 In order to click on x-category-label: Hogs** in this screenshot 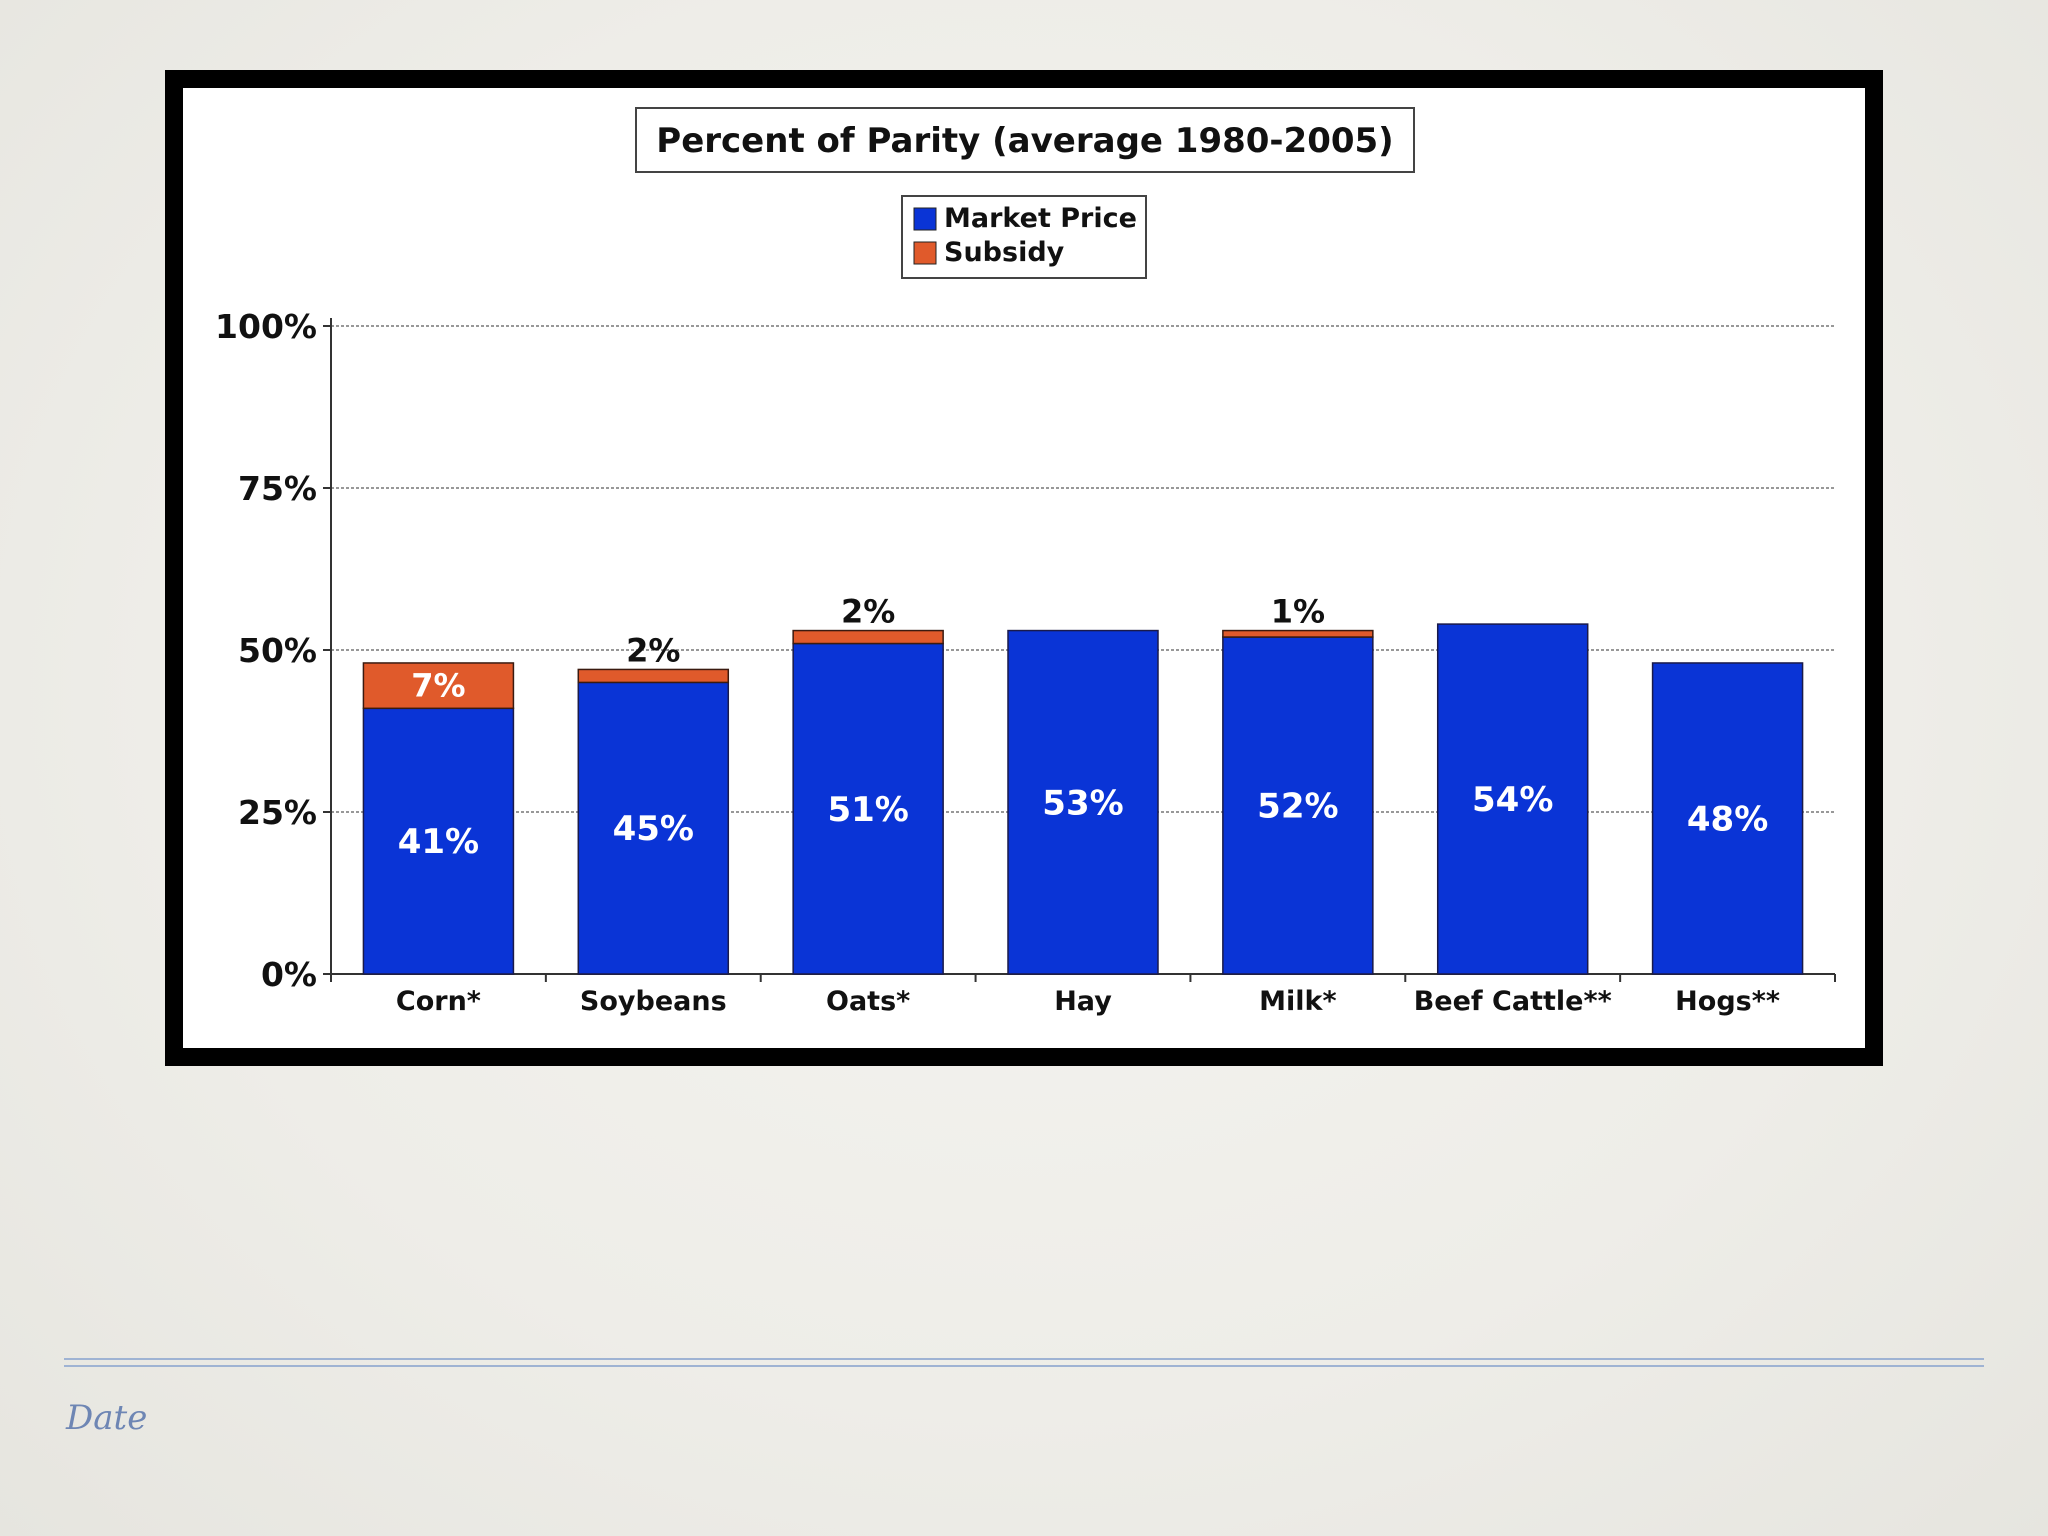, I will do `click(1727, 1001)`.